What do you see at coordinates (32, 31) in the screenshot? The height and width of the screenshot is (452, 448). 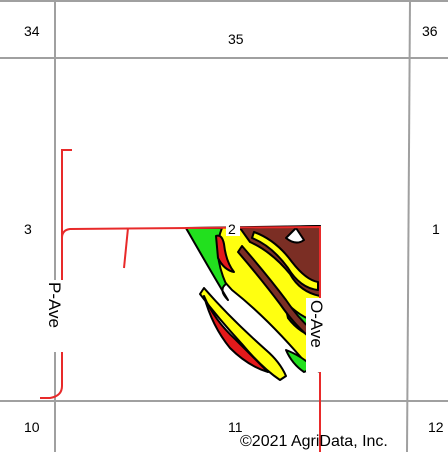 I see `section-label-34: 34` at bounding box center [32, 31].